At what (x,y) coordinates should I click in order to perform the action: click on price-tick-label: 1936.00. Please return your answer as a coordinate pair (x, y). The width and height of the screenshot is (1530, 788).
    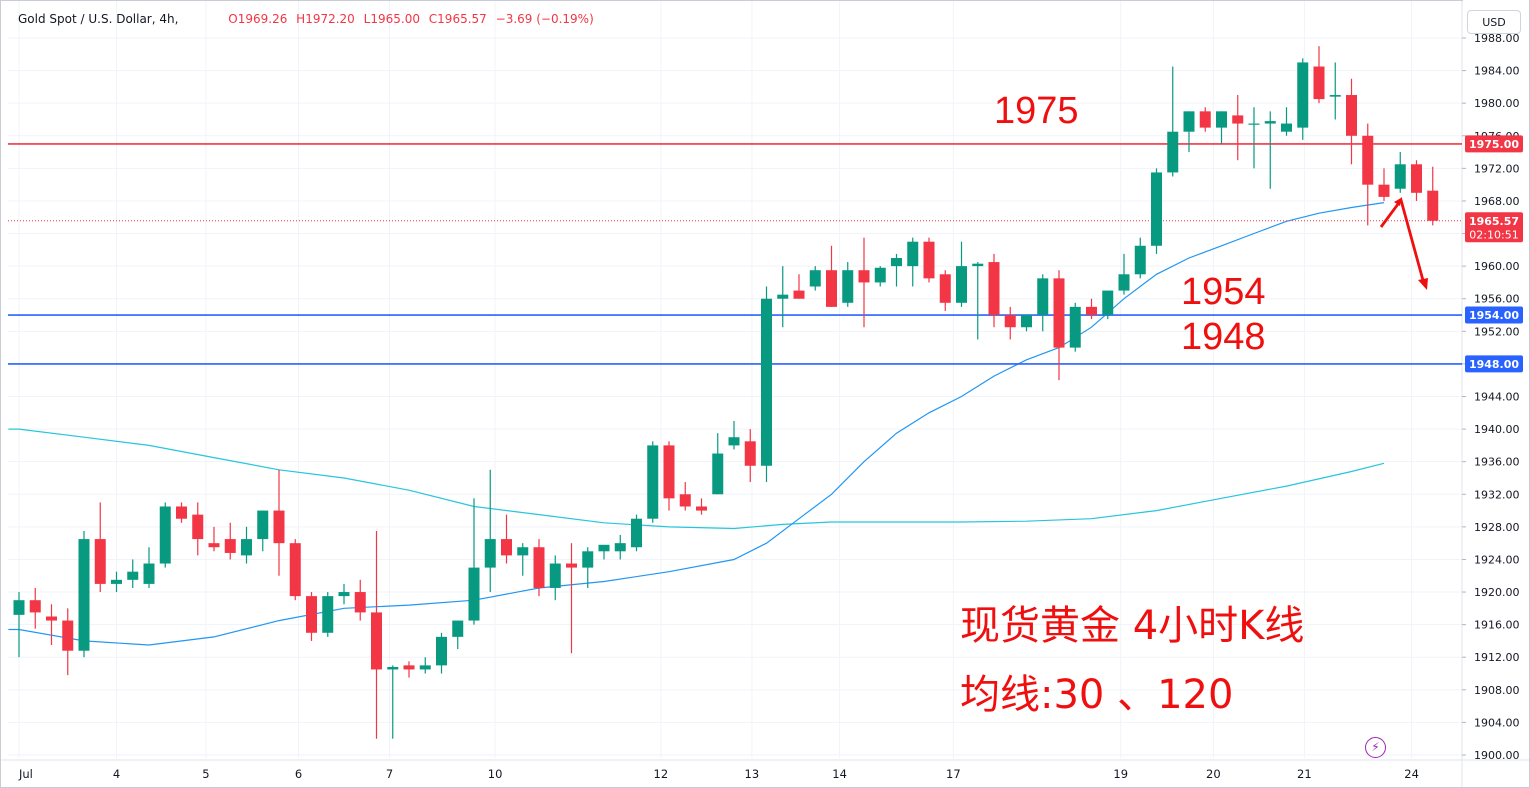
    Looking at the image, I should click on (1497, 462).